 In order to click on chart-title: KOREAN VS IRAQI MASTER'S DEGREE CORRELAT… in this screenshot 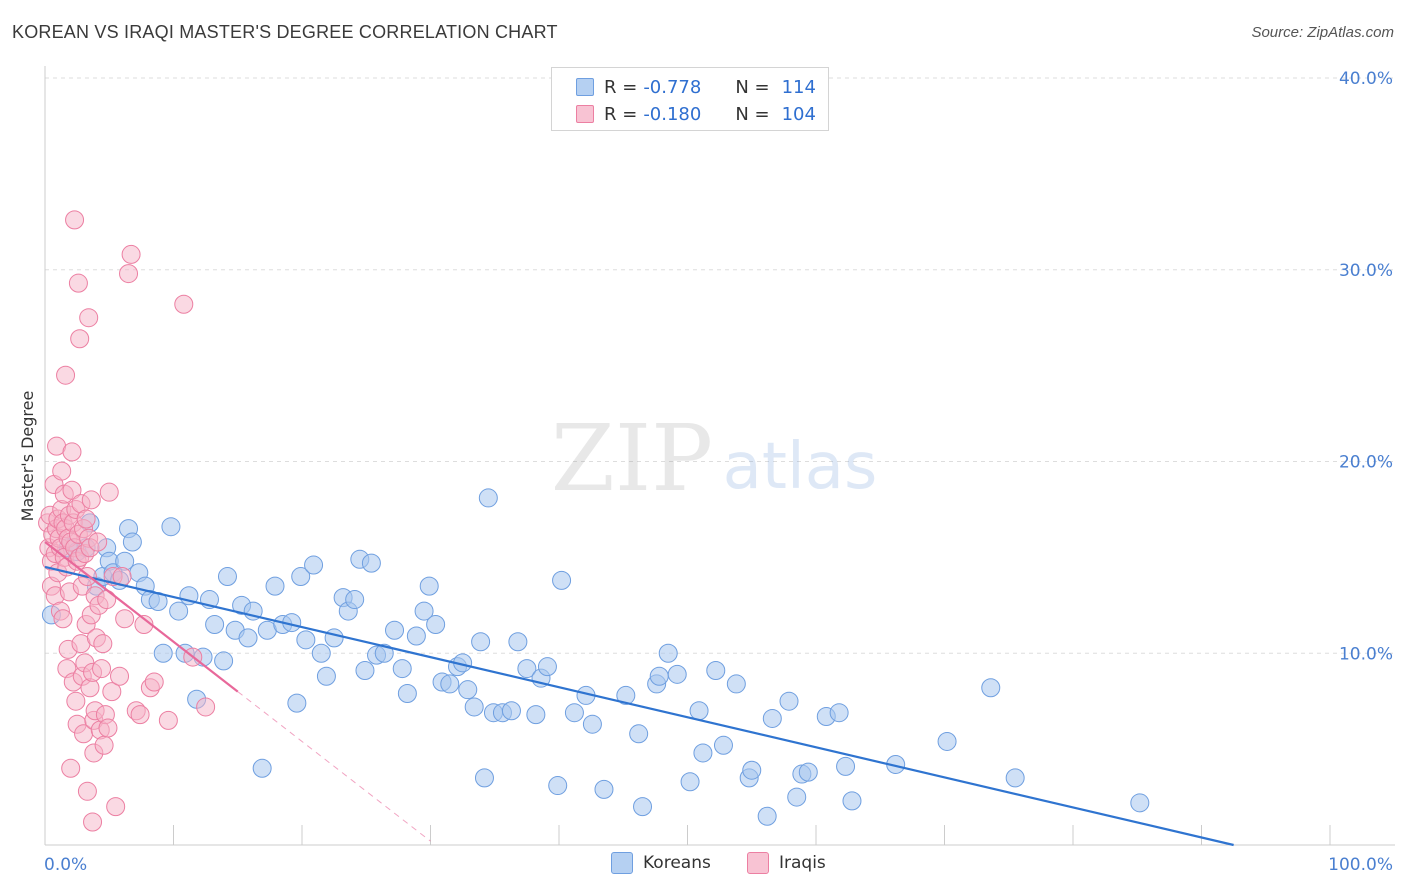, I will do `click(285, 32)`.